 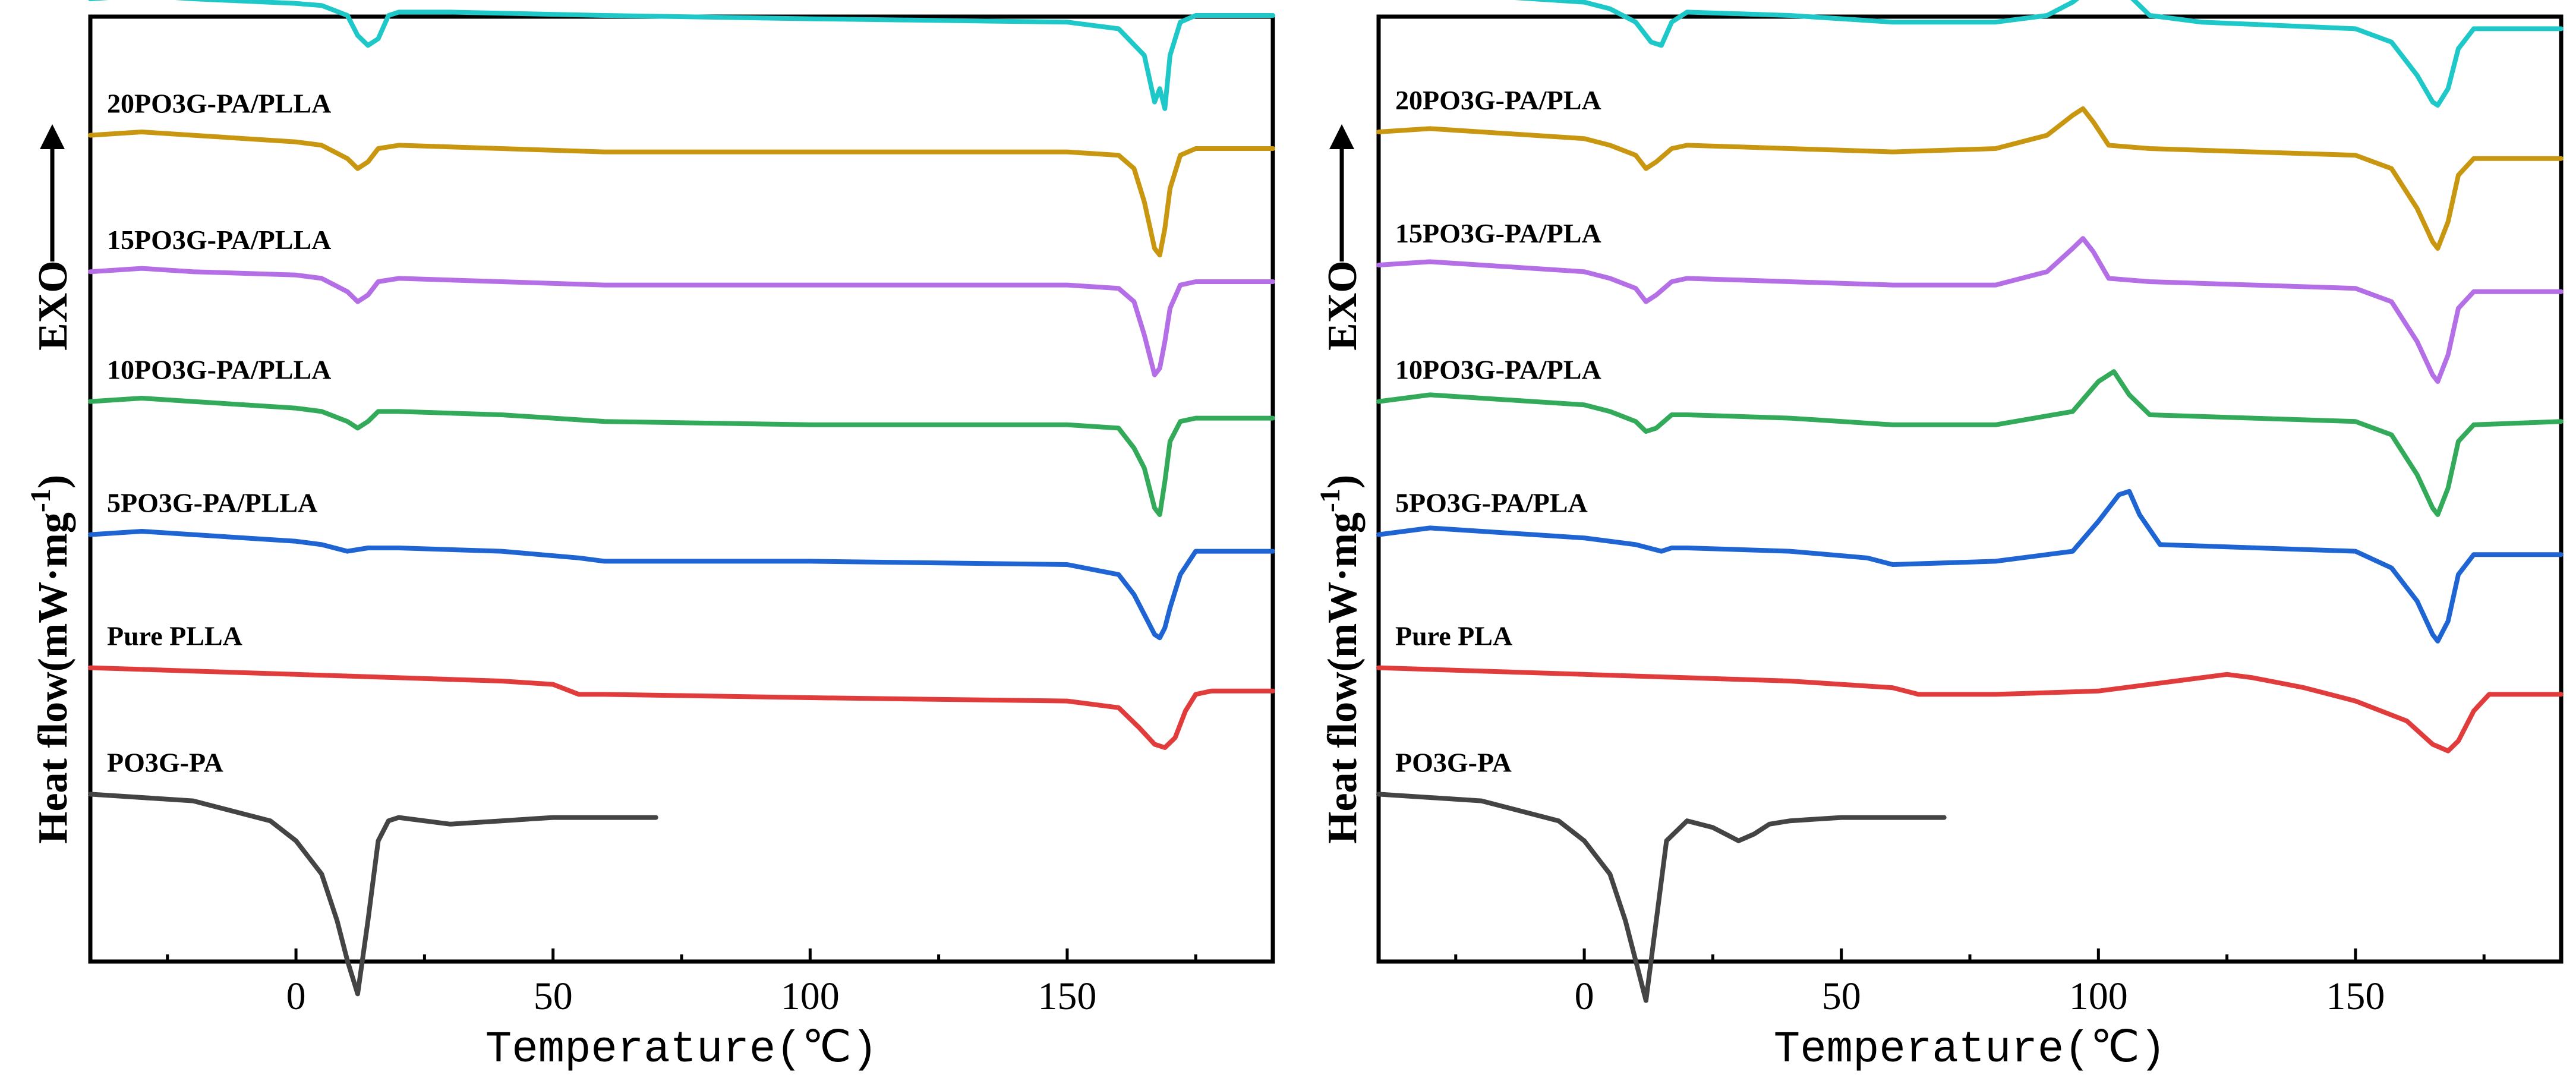 What do you see at coordinates (811, 996) in the screenshot?
I see `left-x-tick-label: 100` at bounding box center [811, 996].